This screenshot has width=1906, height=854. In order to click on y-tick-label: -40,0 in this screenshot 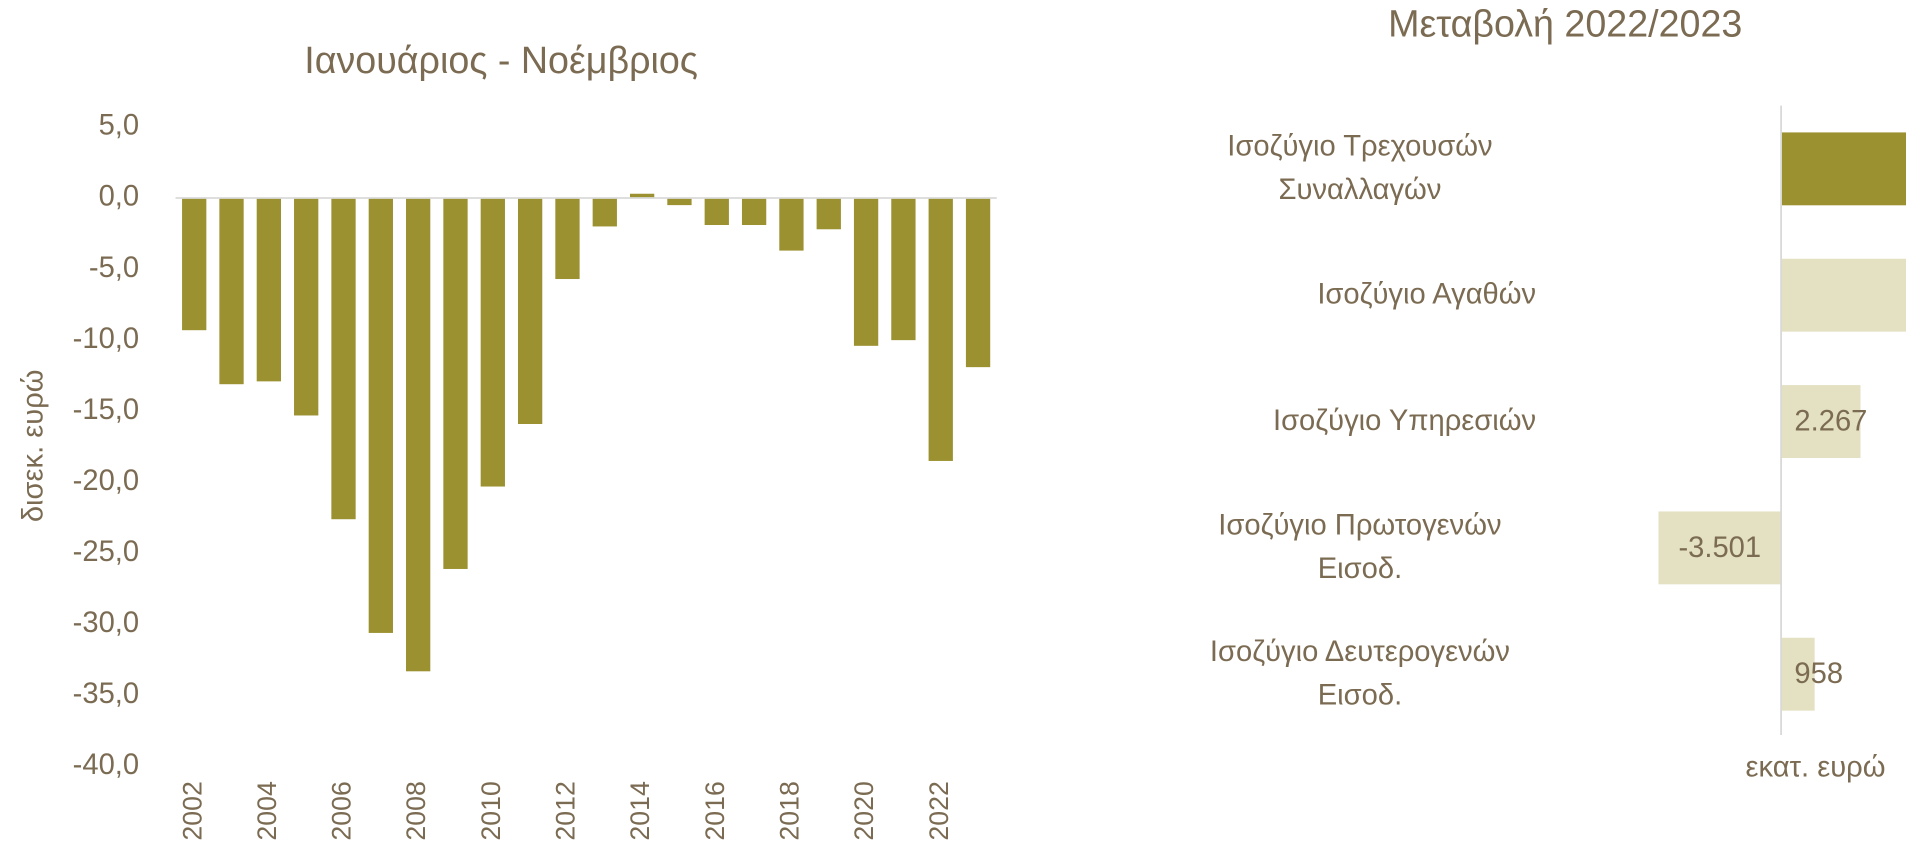, I will do `click(106, 765)`.